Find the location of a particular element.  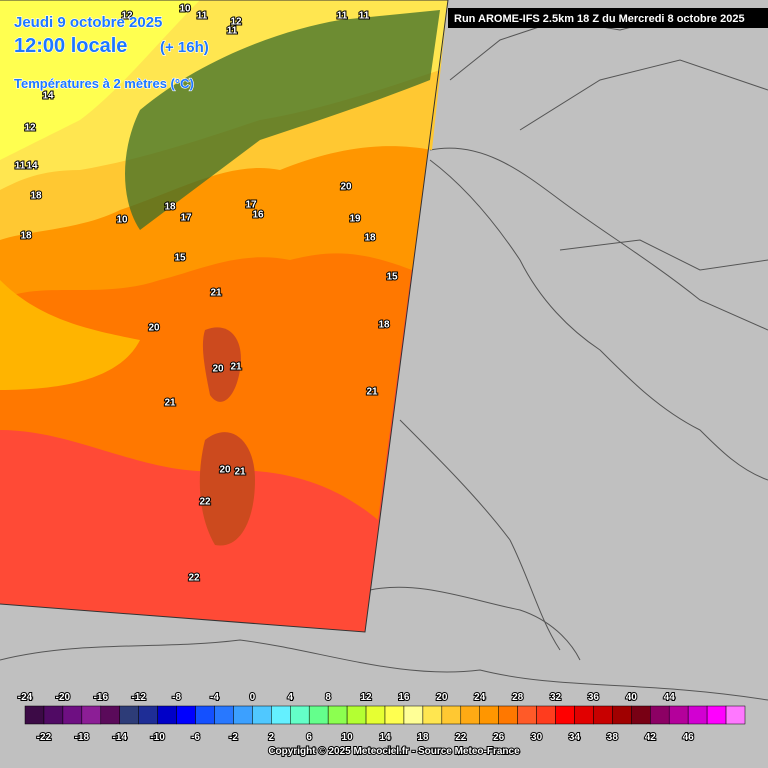

colorbar-top-label: 16 is located at coordinates (404, 697).